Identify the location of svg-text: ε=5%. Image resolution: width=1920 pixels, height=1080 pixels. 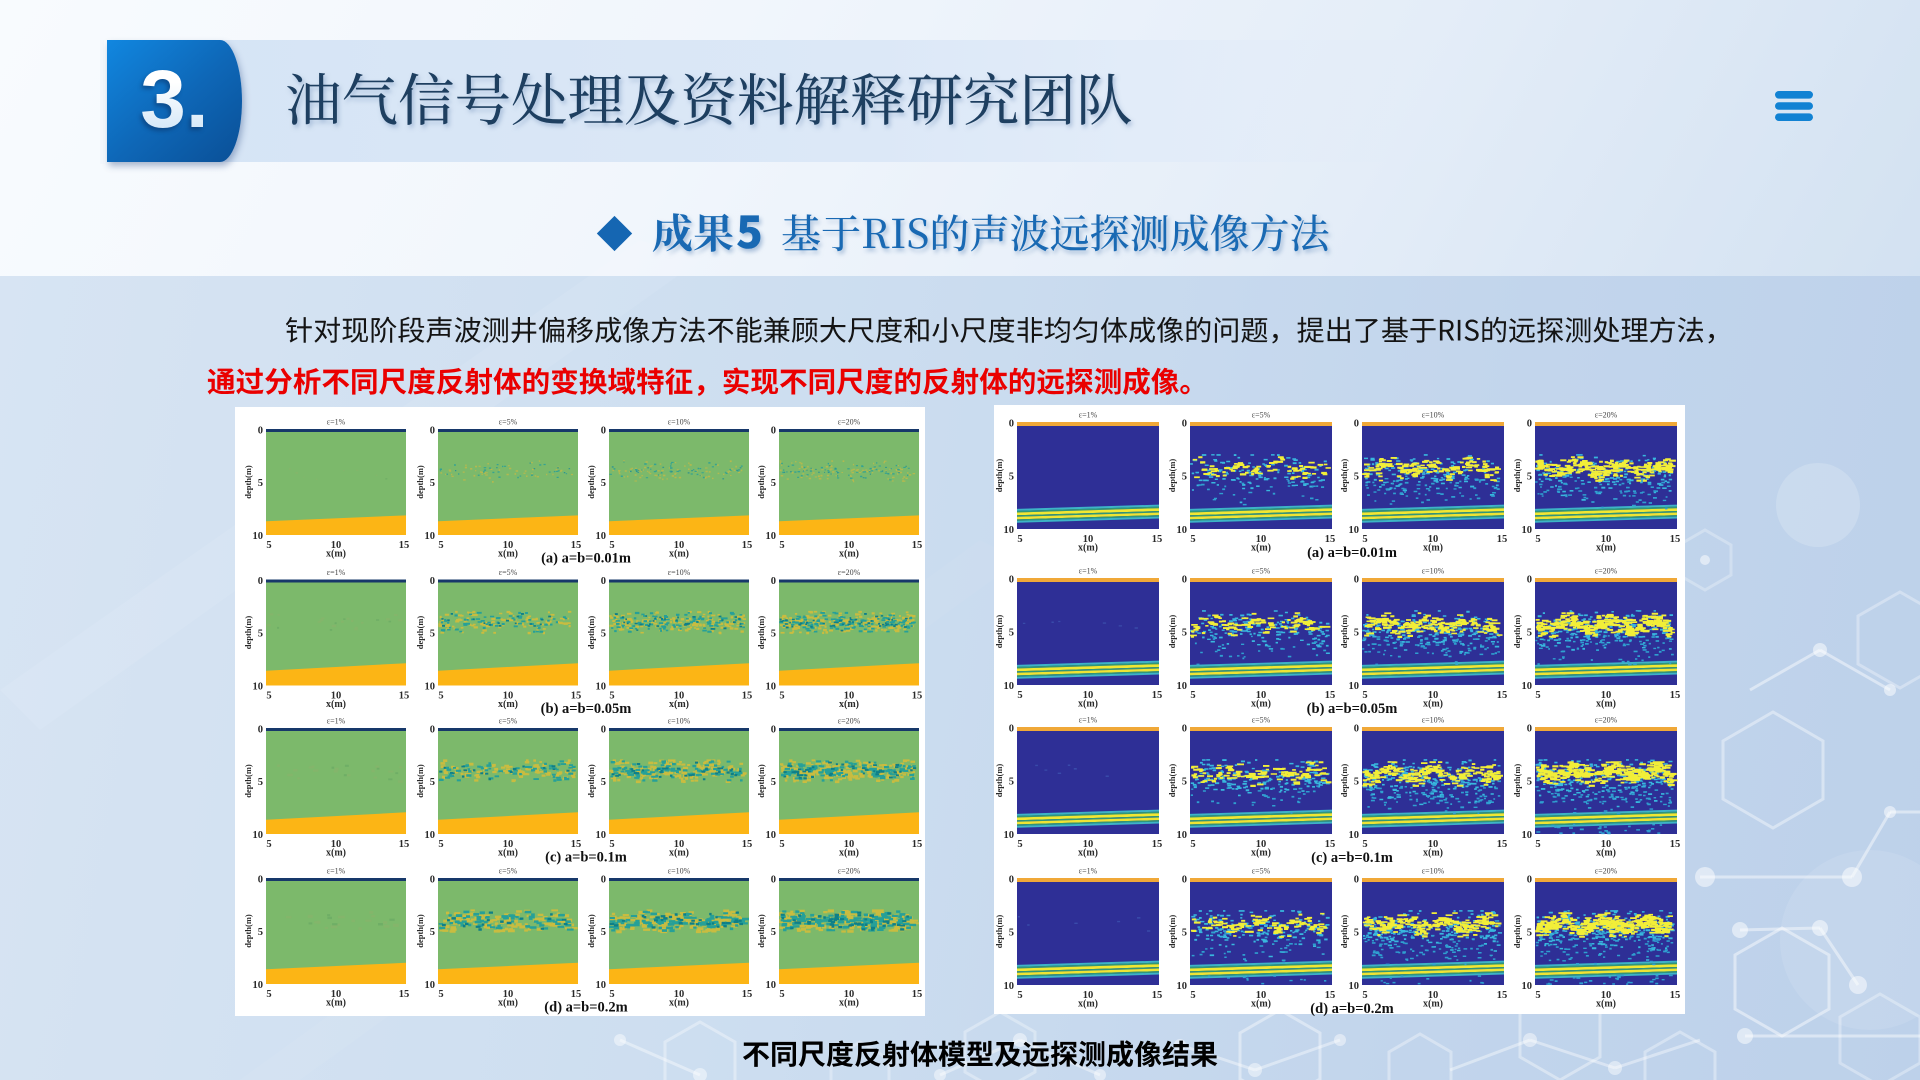
(1261, 415).